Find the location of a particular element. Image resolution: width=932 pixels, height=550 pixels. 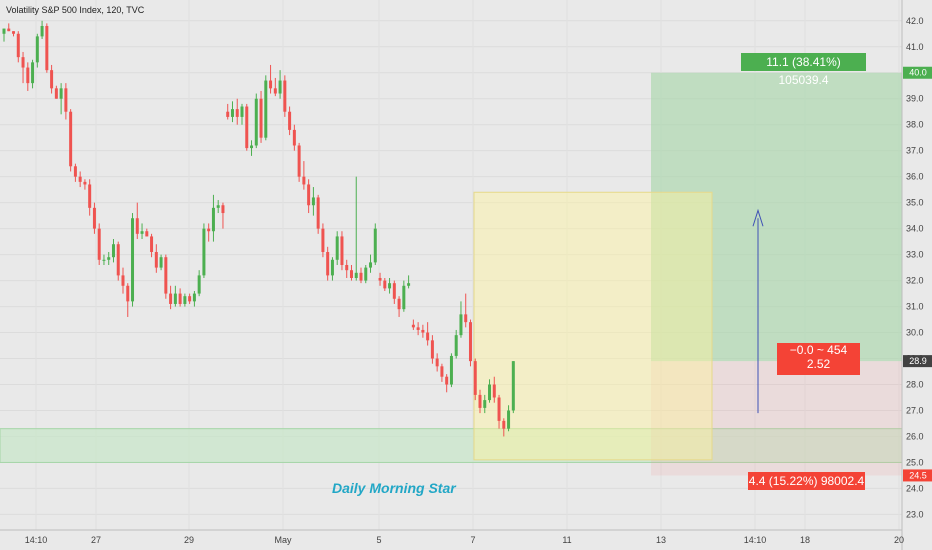

price-tag-label: 40.0 is located at coordinates (918, 73).